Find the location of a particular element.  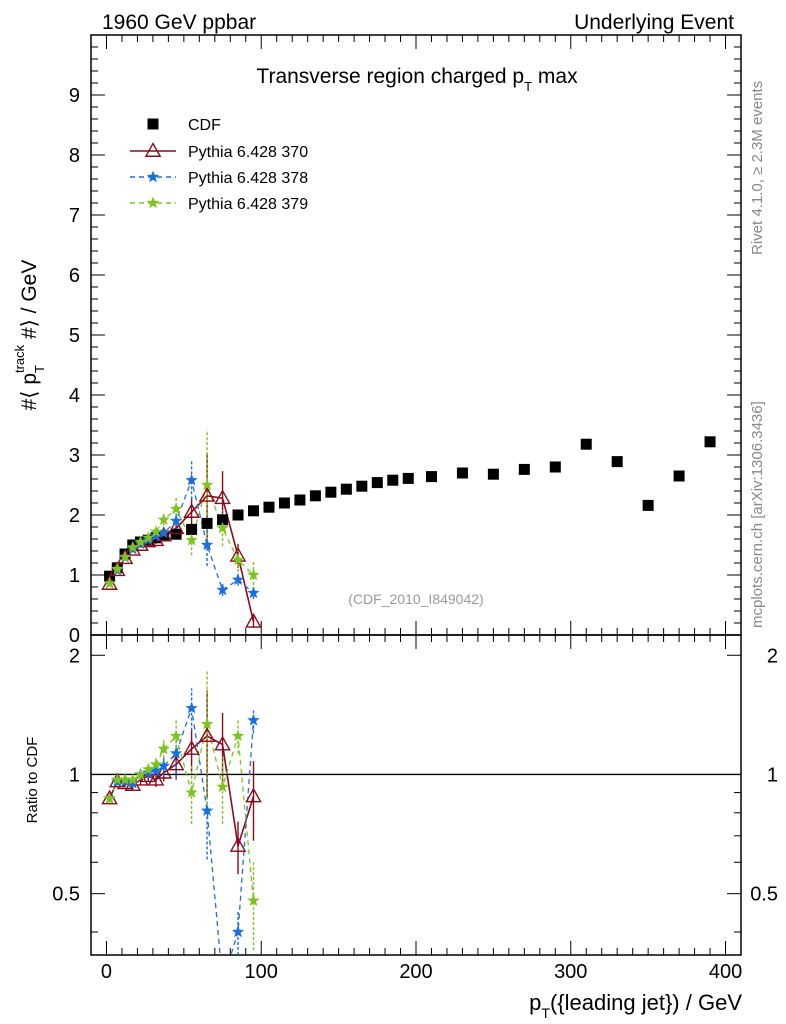

x-axis-label-post: ({leading jet}) / GeV is located at coordinates (646, 1002).